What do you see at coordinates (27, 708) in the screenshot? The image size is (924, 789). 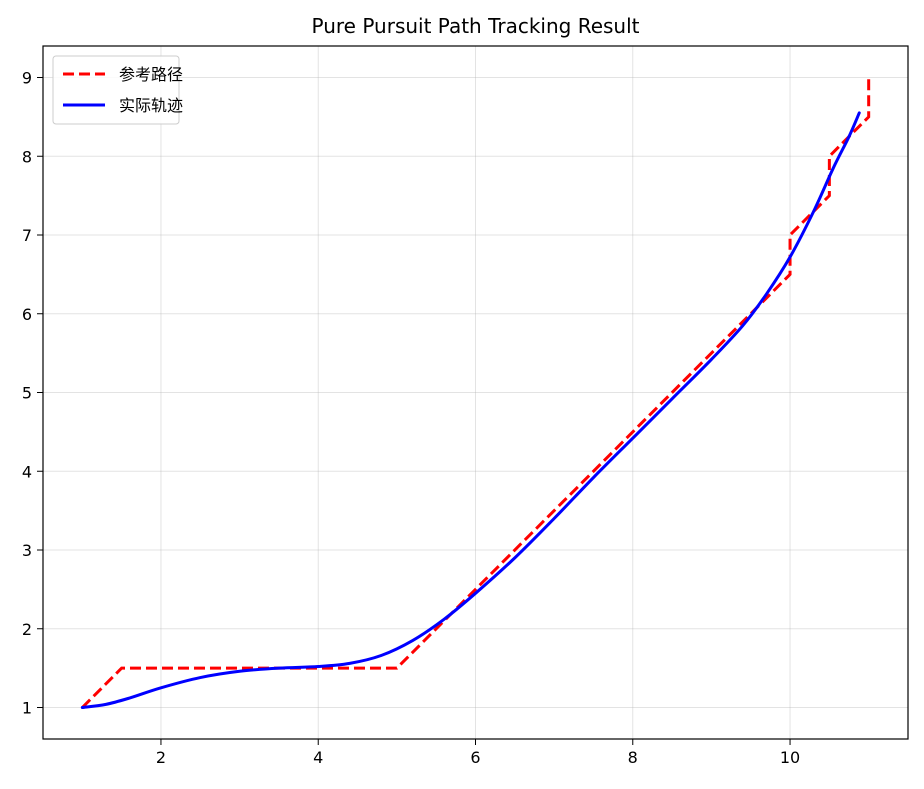 I see `y-tick-label: 1` at bounding box center [27, 708].